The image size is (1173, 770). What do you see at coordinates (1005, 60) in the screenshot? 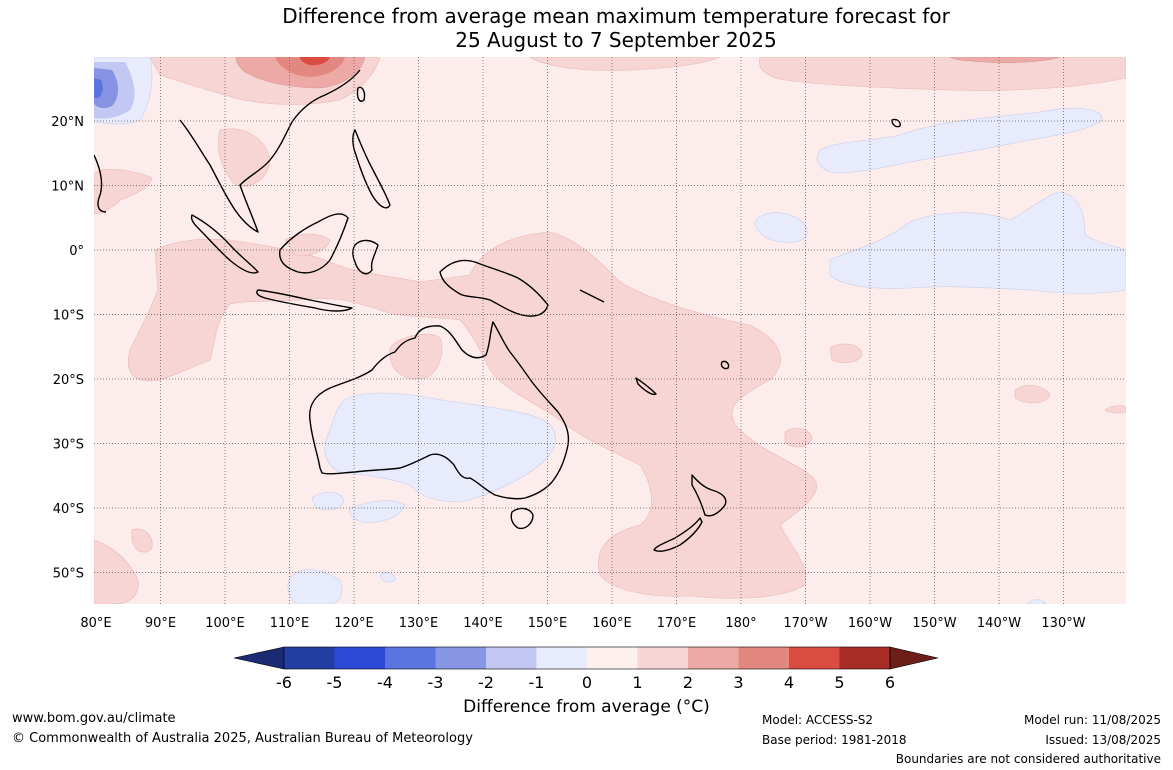
I see `anomaly-region-warmer` at bounding box center [1005, 60].